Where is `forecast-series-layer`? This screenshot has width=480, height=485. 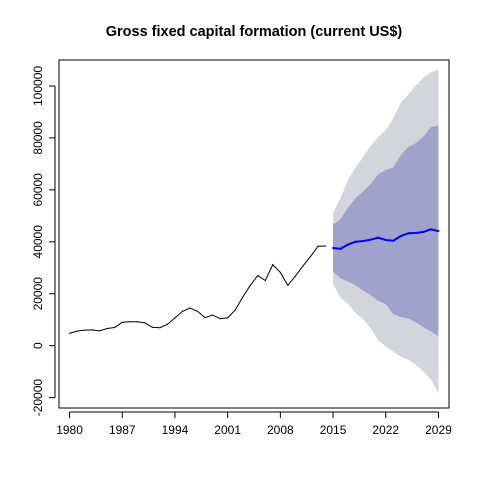 forecast-series-layer is located at coordinates (386, 239).